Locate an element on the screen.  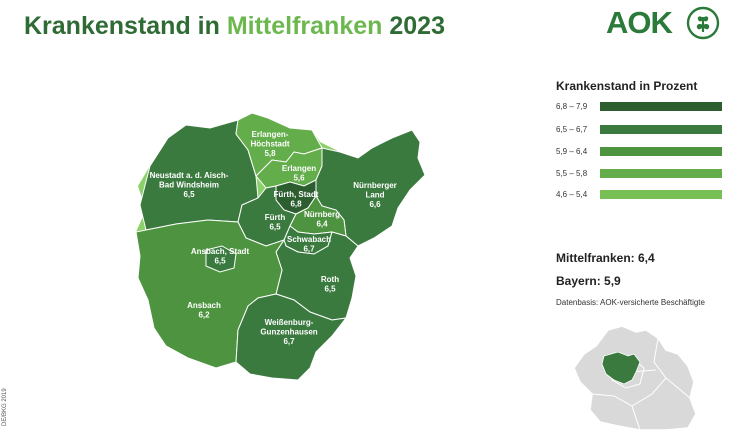
district-label: Schwabach 6,7 is located at coordinates (309, 244).